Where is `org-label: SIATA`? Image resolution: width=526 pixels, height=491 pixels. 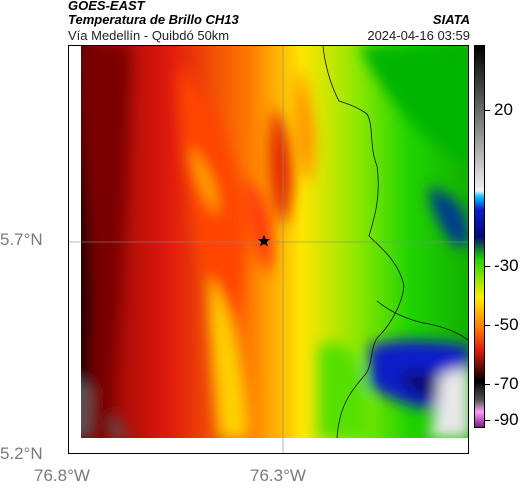
org-label: SIATA is located at coordinates (451, 19).